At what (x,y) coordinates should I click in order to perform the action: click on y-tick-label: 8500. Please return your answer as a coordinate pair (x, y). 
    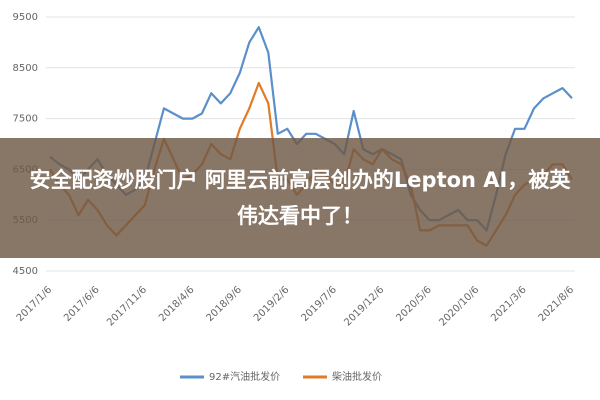
    Looking at the image, I should click on (25, 68).